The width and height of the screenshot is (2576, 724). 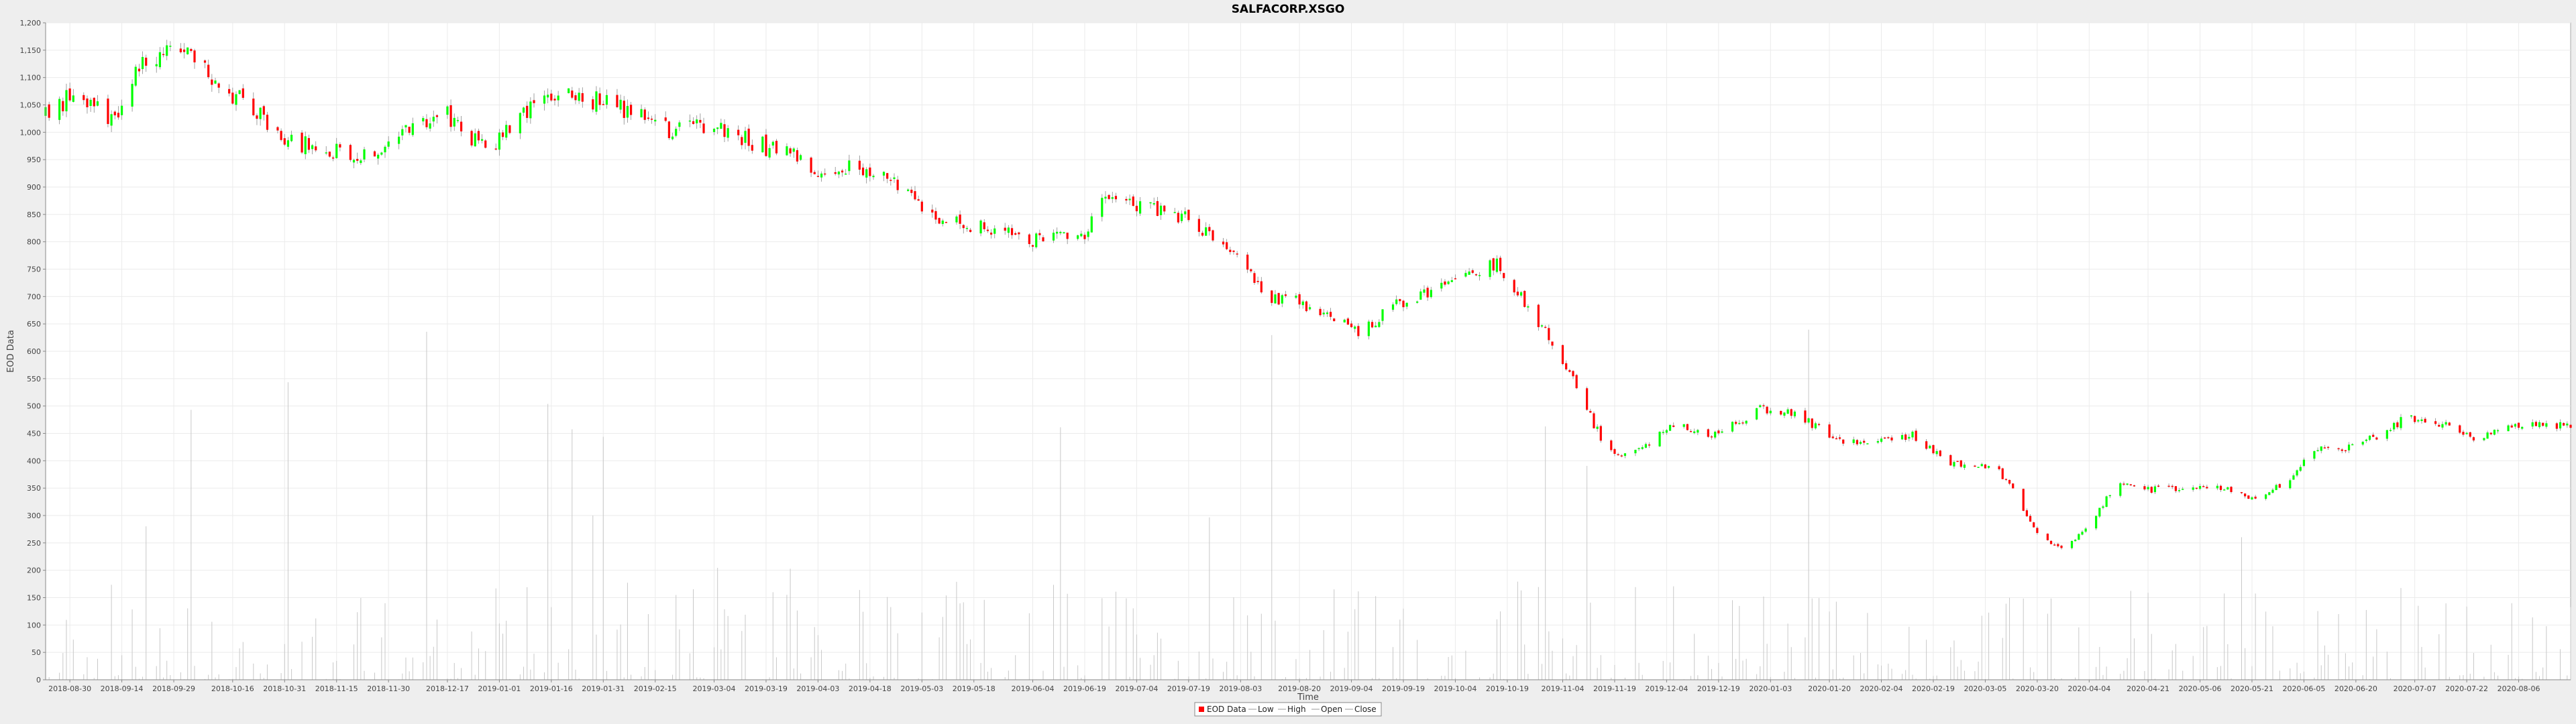 I want to click on x-tick-label: 2020-05-21, so click(x=2252, y=688).